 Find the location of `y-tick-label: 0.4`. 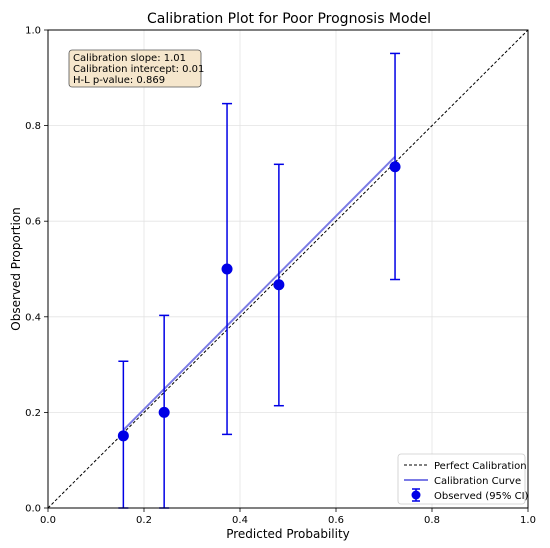

y-tick-label: 0.4 is located at coordinates (33, 317).